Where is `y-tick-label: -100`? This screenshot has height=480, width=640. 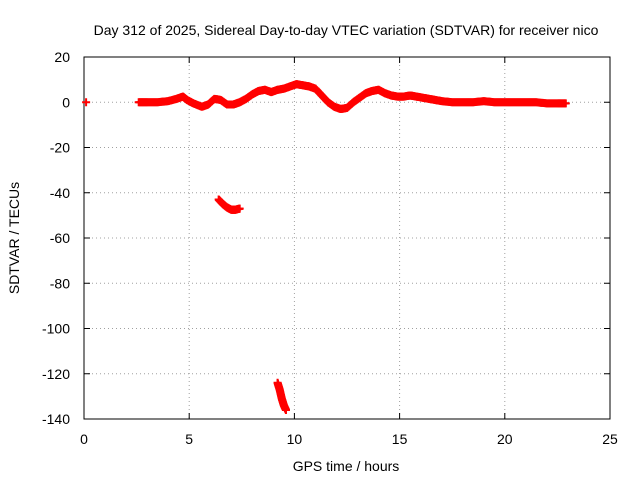
y-tick-label: -100 is located at coordinates (56, 329).